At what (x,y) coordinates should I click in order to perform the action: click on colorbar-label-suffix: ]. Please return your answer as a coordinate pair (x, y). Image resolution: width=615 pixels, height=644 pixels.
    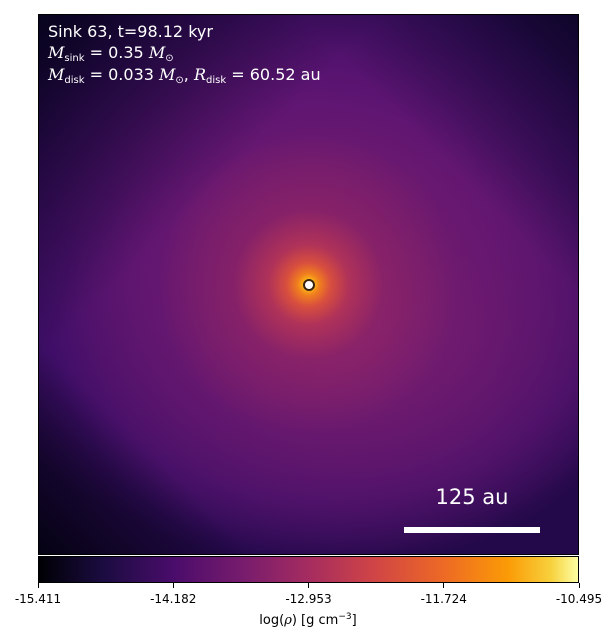
    Looking at the image, I should click on (354, 620).